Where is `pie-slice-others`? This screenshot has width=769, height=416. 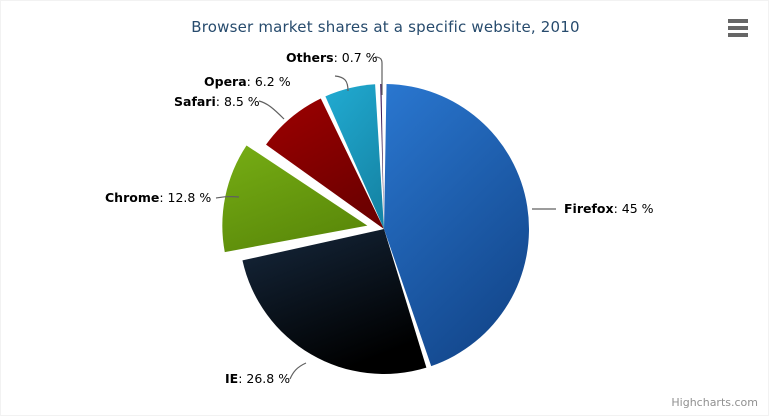 pie-slice-others is located at coordinates (382, 156).